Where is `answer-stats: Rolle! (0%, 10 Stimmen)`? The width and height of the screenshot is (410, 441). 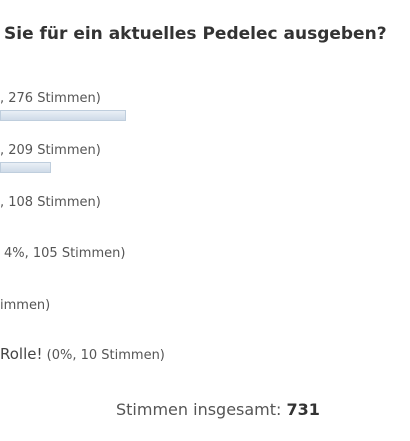
answer-stats: Rolle! (0%, 10 Stimmen) is located at coordinates (82, 354).